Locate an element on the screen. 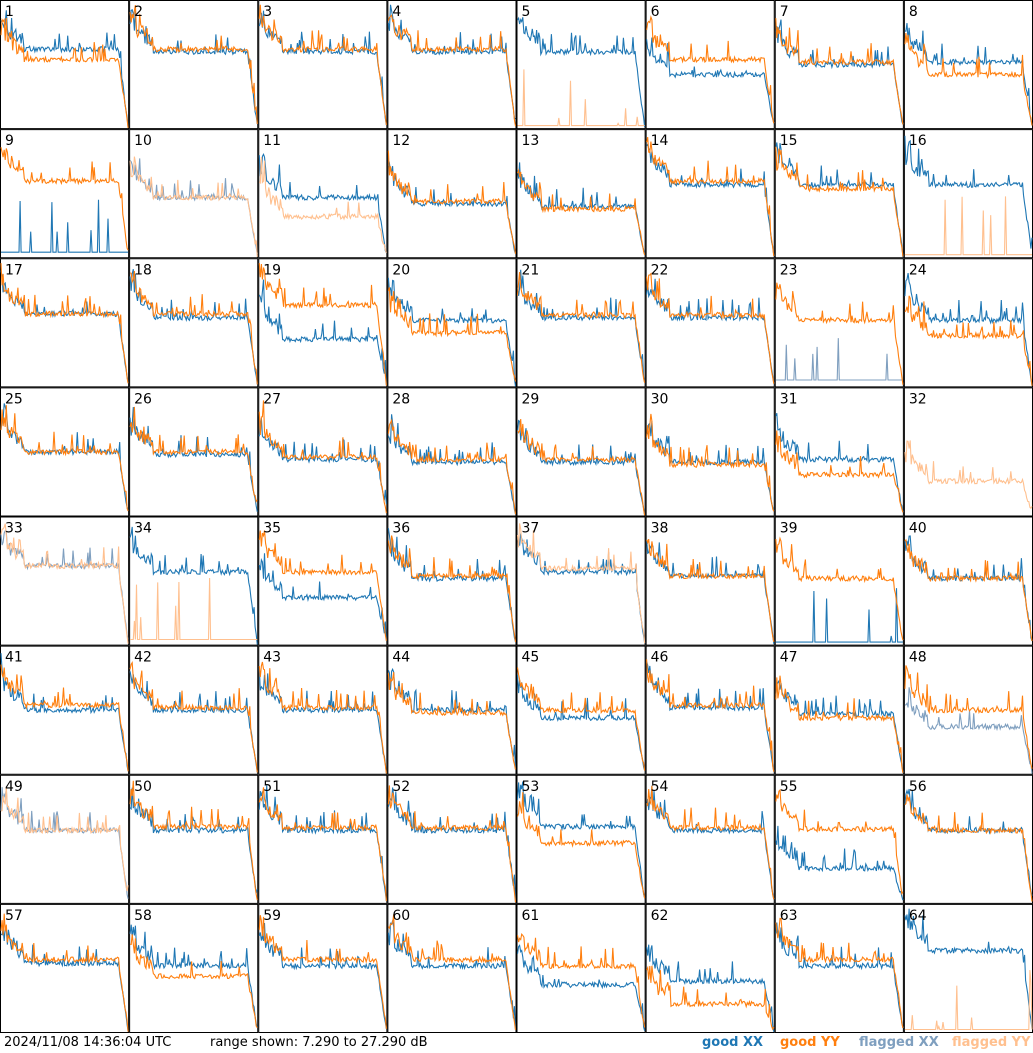 The height and width of the screenshot is (1053, 1033). tile-57: 57 is located at coordinates (65, 968).